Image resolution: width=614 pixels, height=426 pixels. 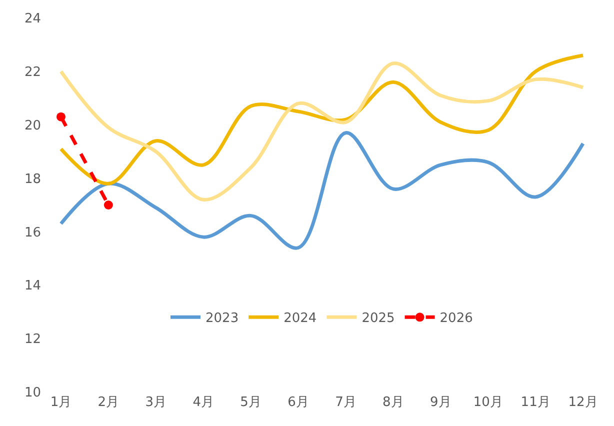 I want to click on y-tick-label: 14, so click(x=32, y=286).